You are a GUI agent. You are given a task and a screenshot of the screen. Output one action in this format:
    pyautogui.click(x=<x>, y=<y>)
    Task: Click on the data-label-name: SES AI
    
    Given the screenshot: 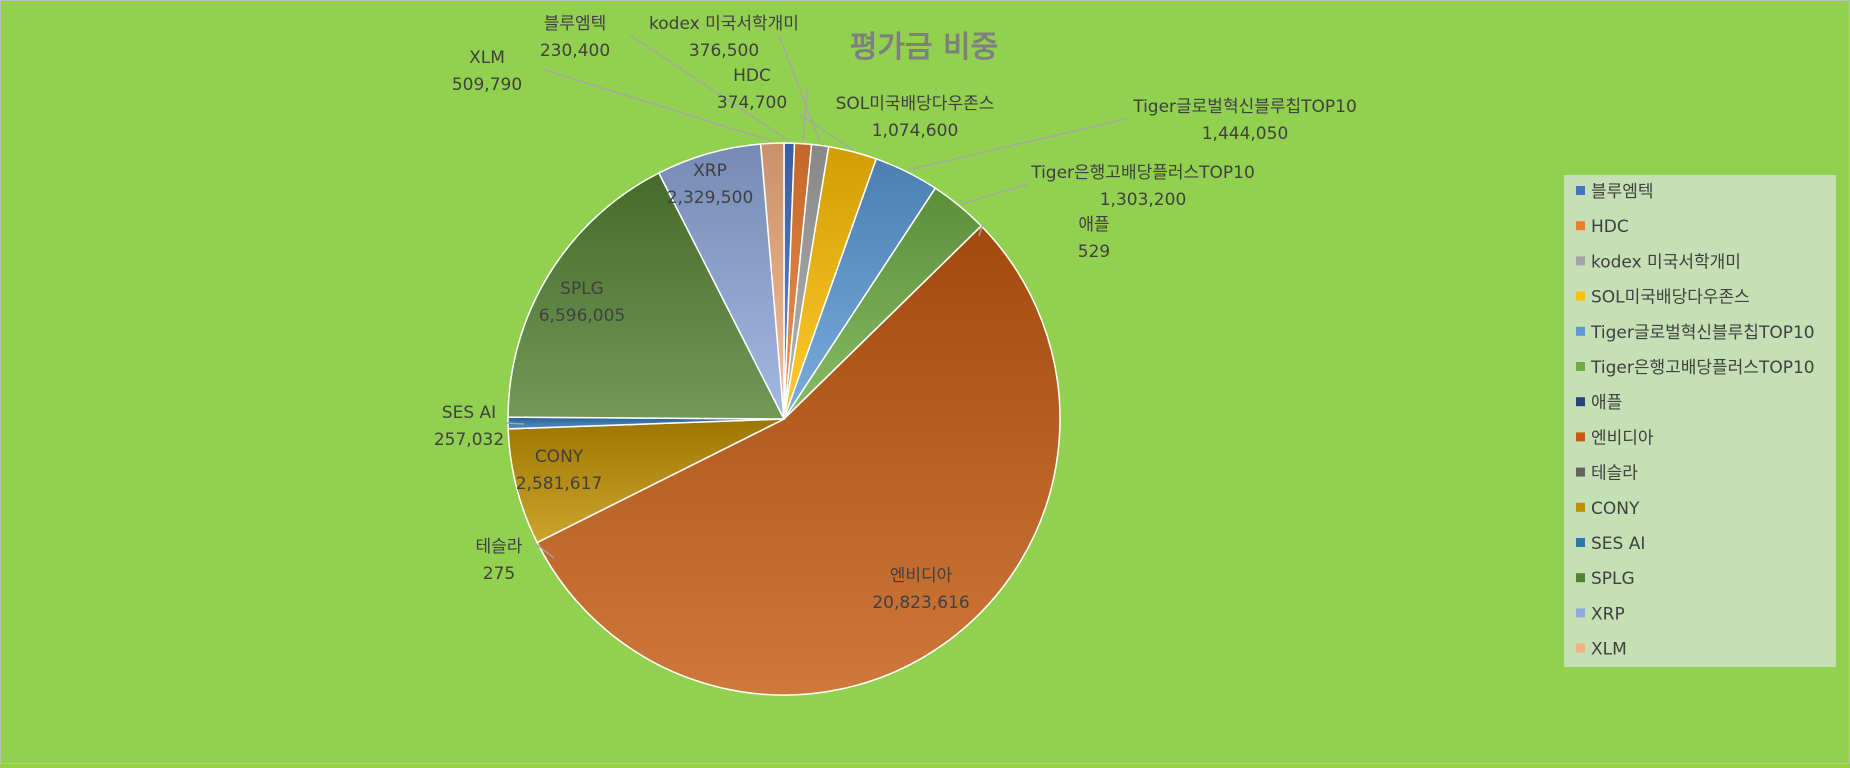 What is the action you would take?
    pyautogui.click(x=469, y=413)
    